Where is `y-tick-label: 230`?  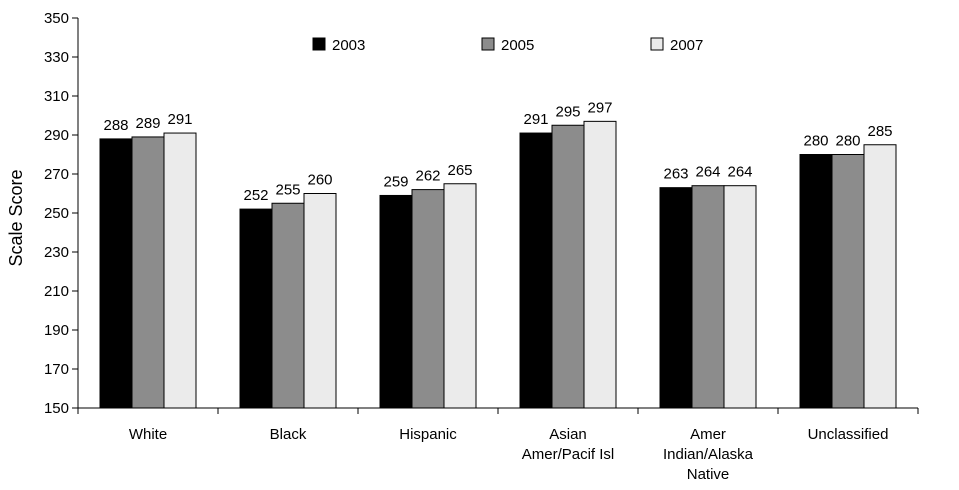
y-tick-label: 230 is located at coordinates (56, 252).